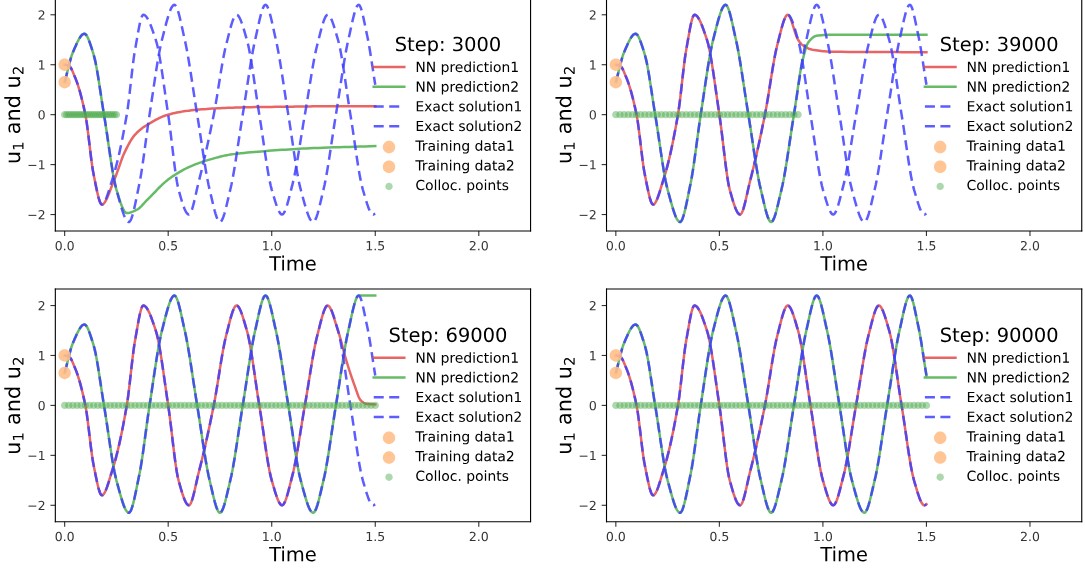  Describe the element at coordinates (999, 336) in the screenshot. I see `legend-title: Step: 90000` at that location.